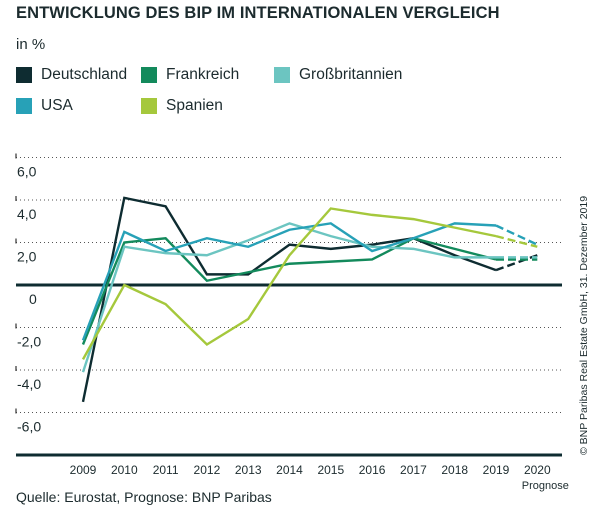 This screenshot has height=518, width=600. Describe the element at coordinates (29, 342) in the screenshot. I see `y-tick-label: -2,0` at that location.